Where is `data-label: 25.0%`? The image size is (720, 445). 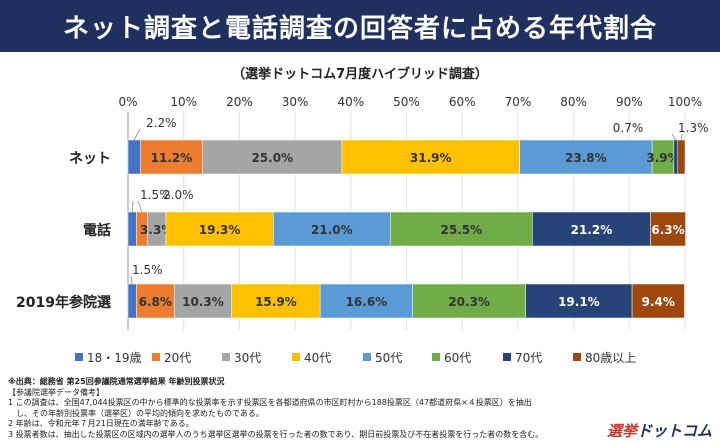 data-label: 25.0% is located at coordinates (272, 158).